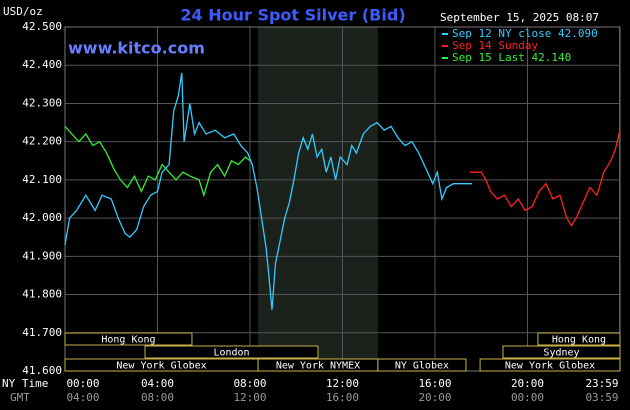 The width and height of the screenshot is (630, 410). Describe the element at coordinates (82, 397) in the screenshot. I see `x-tick-label-gmt: 04:00` at that location.